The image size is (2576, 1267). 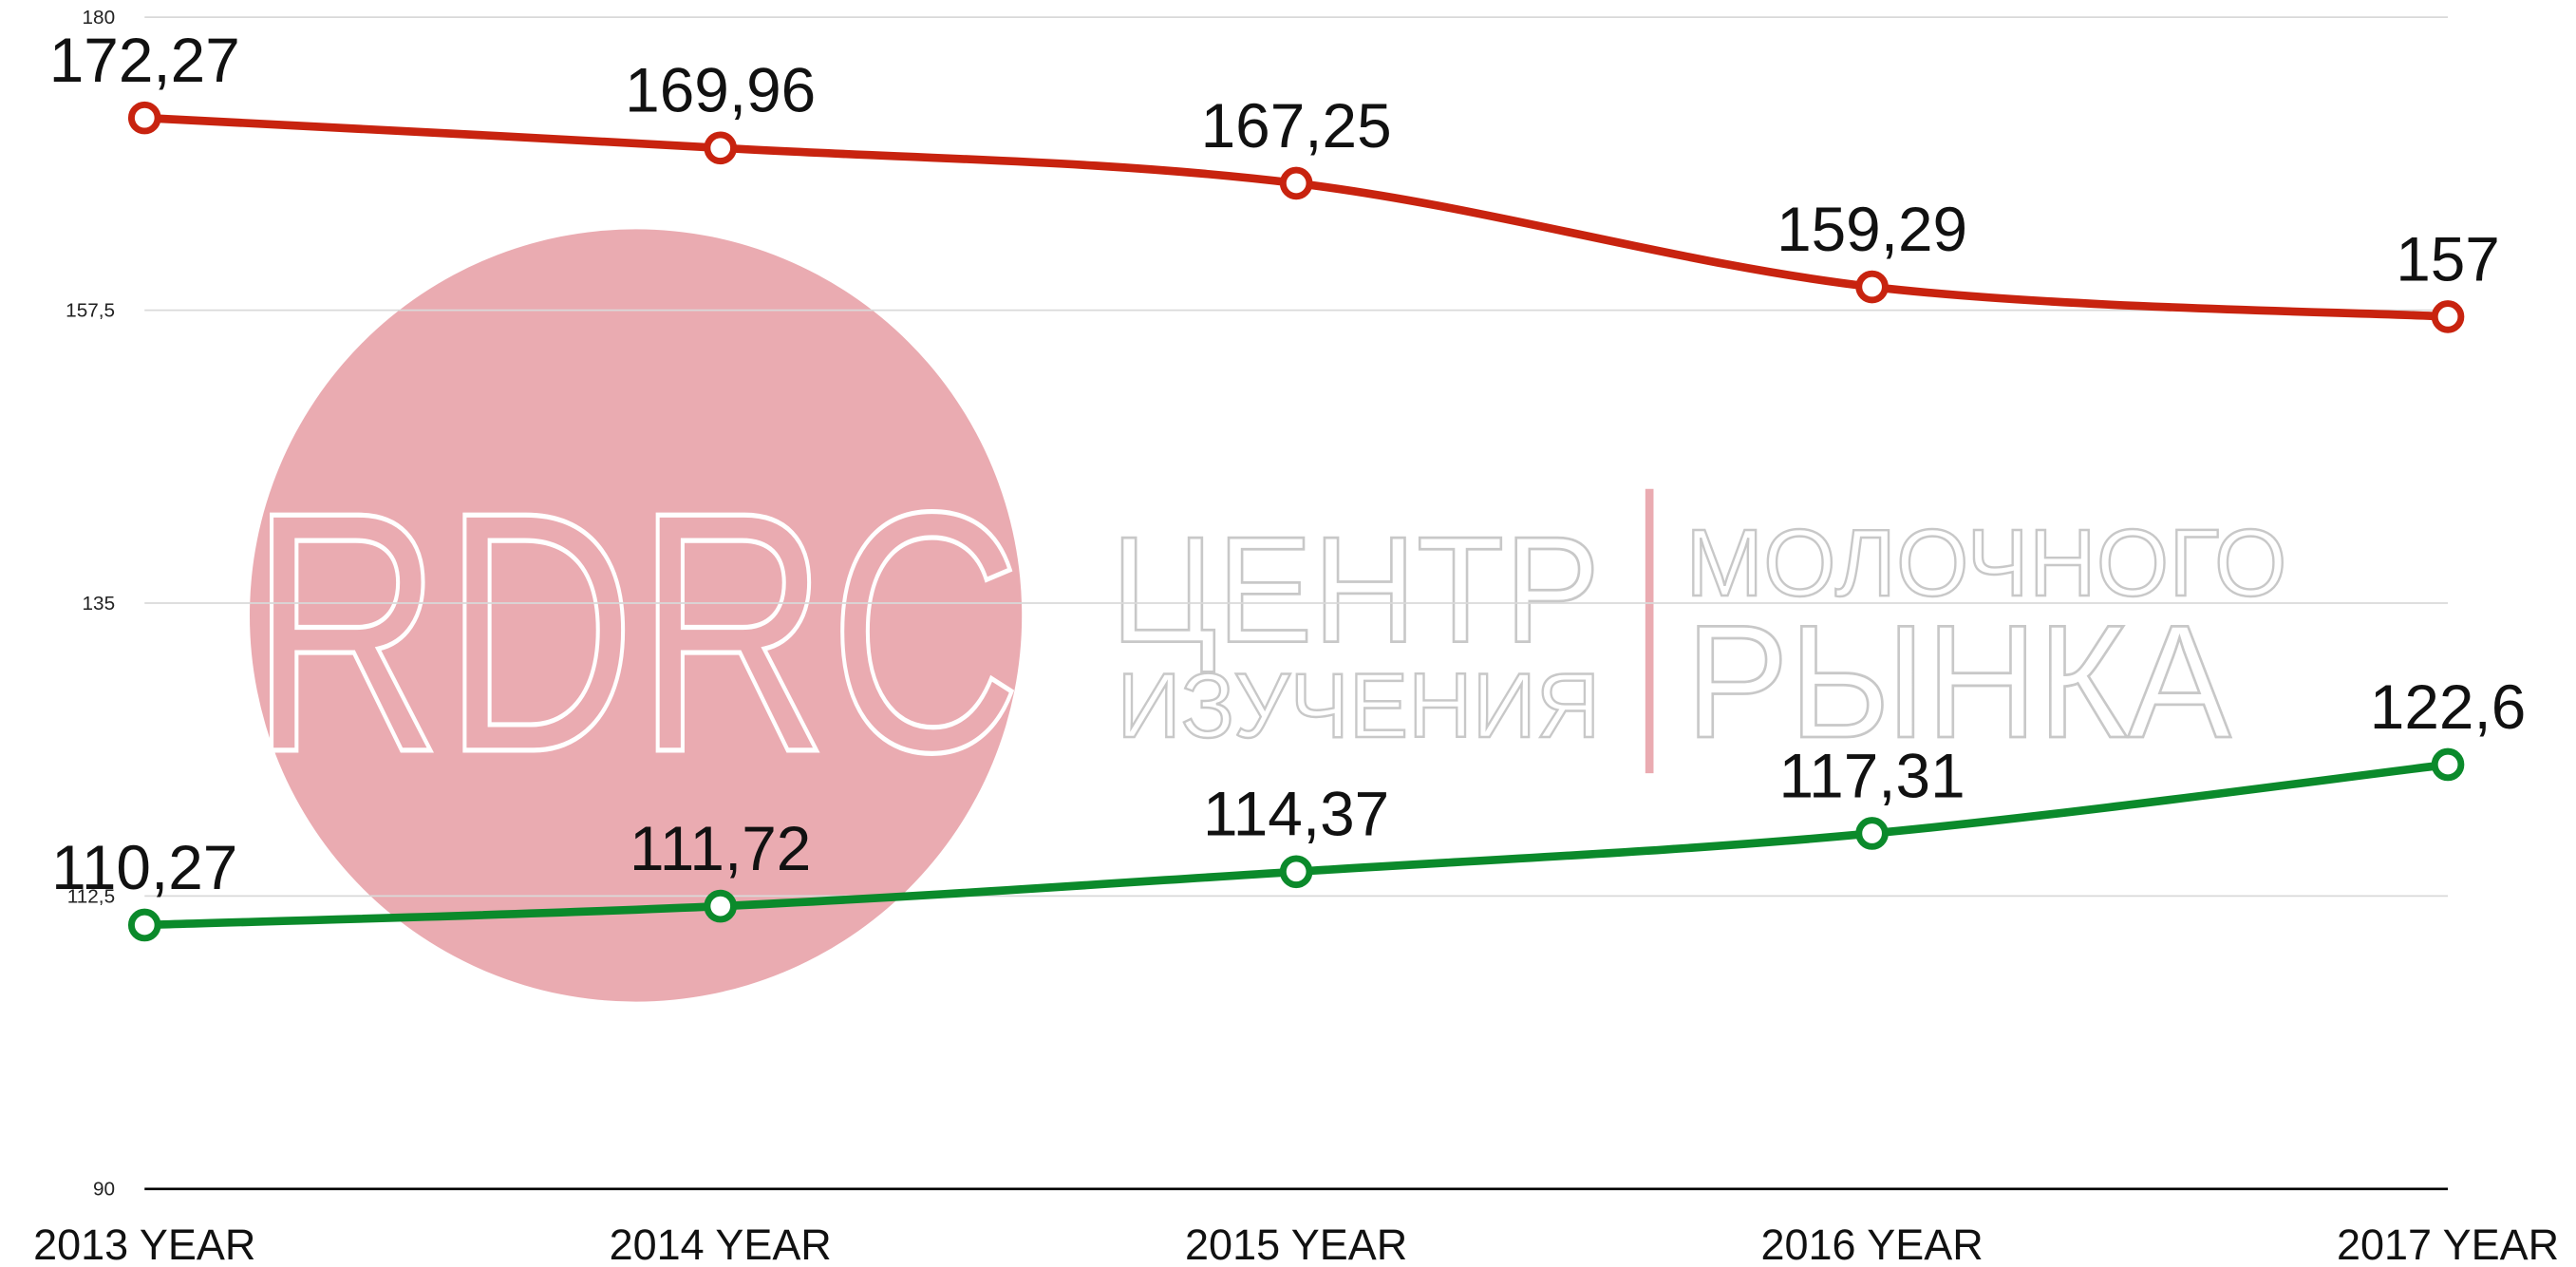 I want to click on watermark-text: МОЛОЧНОГО, so click(x=1985, y=563).